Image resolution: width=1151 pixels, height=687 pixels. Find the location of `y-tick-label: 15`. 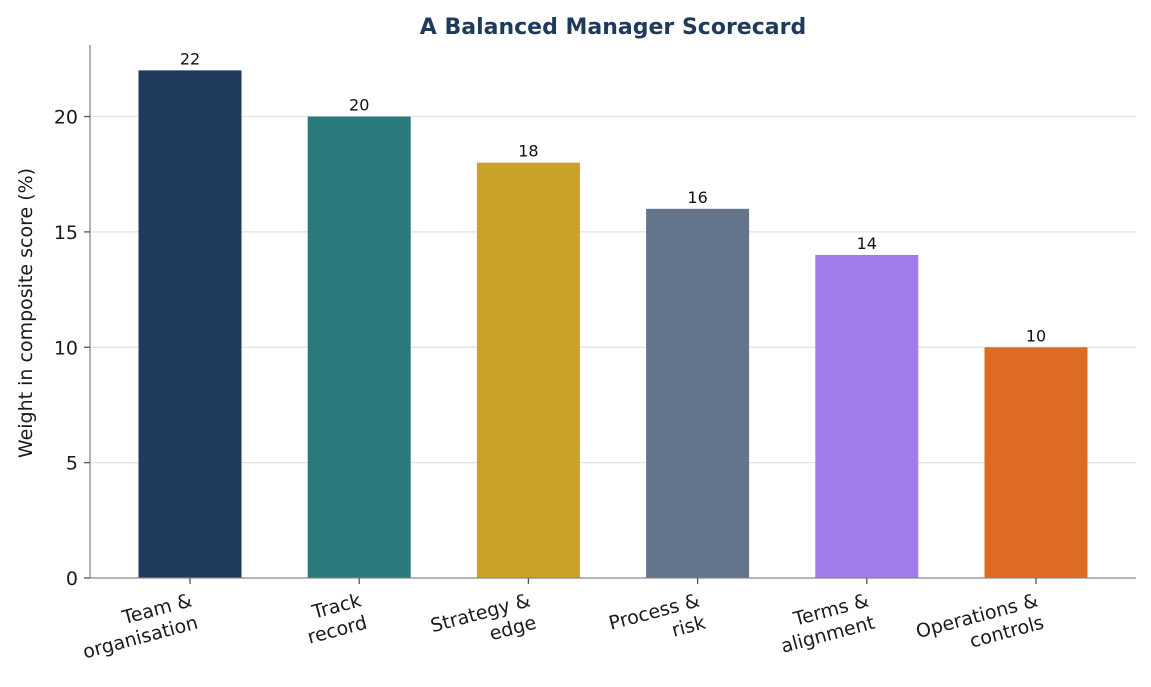

y-tick-label: 15 is located at coordinates (66, 233).